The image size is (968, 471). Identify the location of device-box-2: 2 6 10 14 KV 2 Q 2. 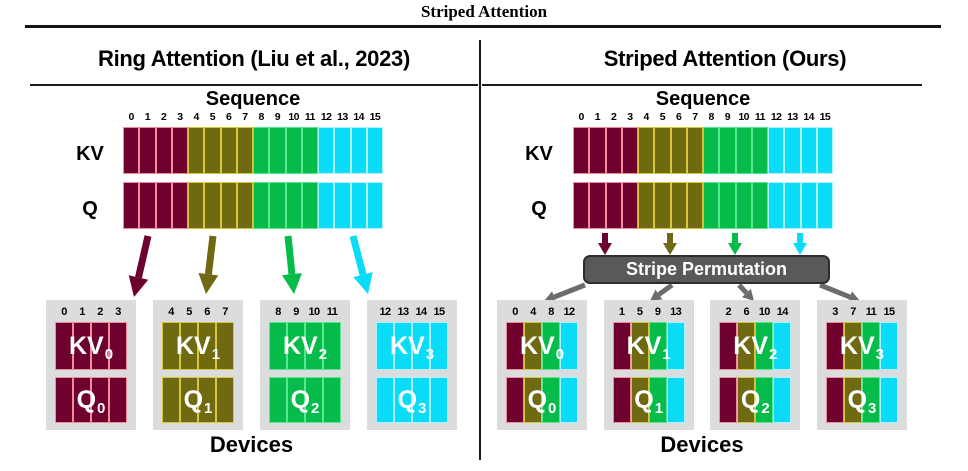
(755, 365).